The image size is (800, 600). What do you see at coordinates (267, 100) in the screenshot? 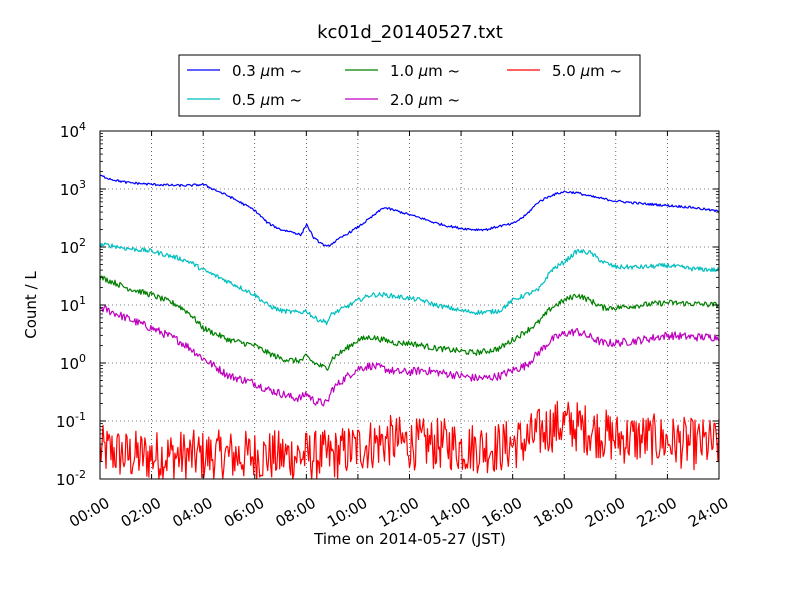
I see `legend-label: 0.5 μm ~` at bounding box center [267, 100].